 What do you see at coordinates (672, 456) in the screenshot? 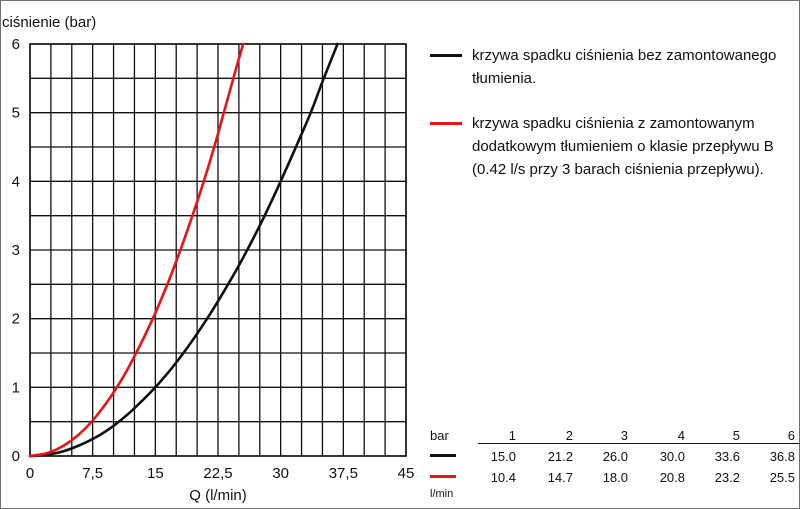
I see `table-cell-black: 30.0` at bounding box center [672, 456].